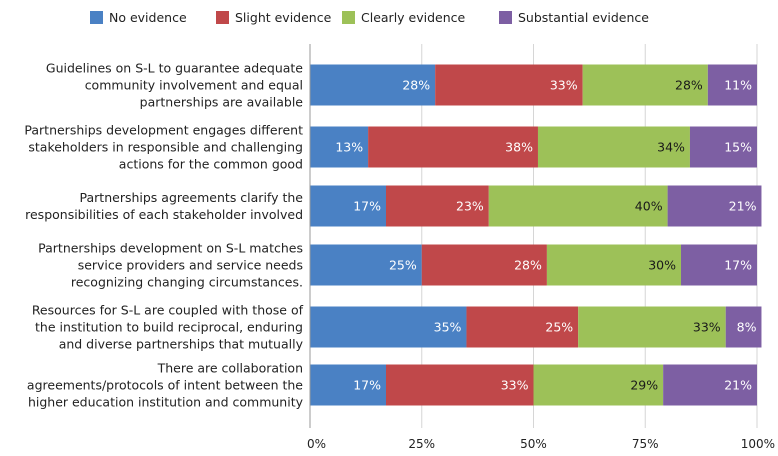 This screenshot has height=456, width=778. Describe the element at coordinates (187, 282) in the screenshot. I see `category-label-line: recognizing changing circumstances.` at that location.